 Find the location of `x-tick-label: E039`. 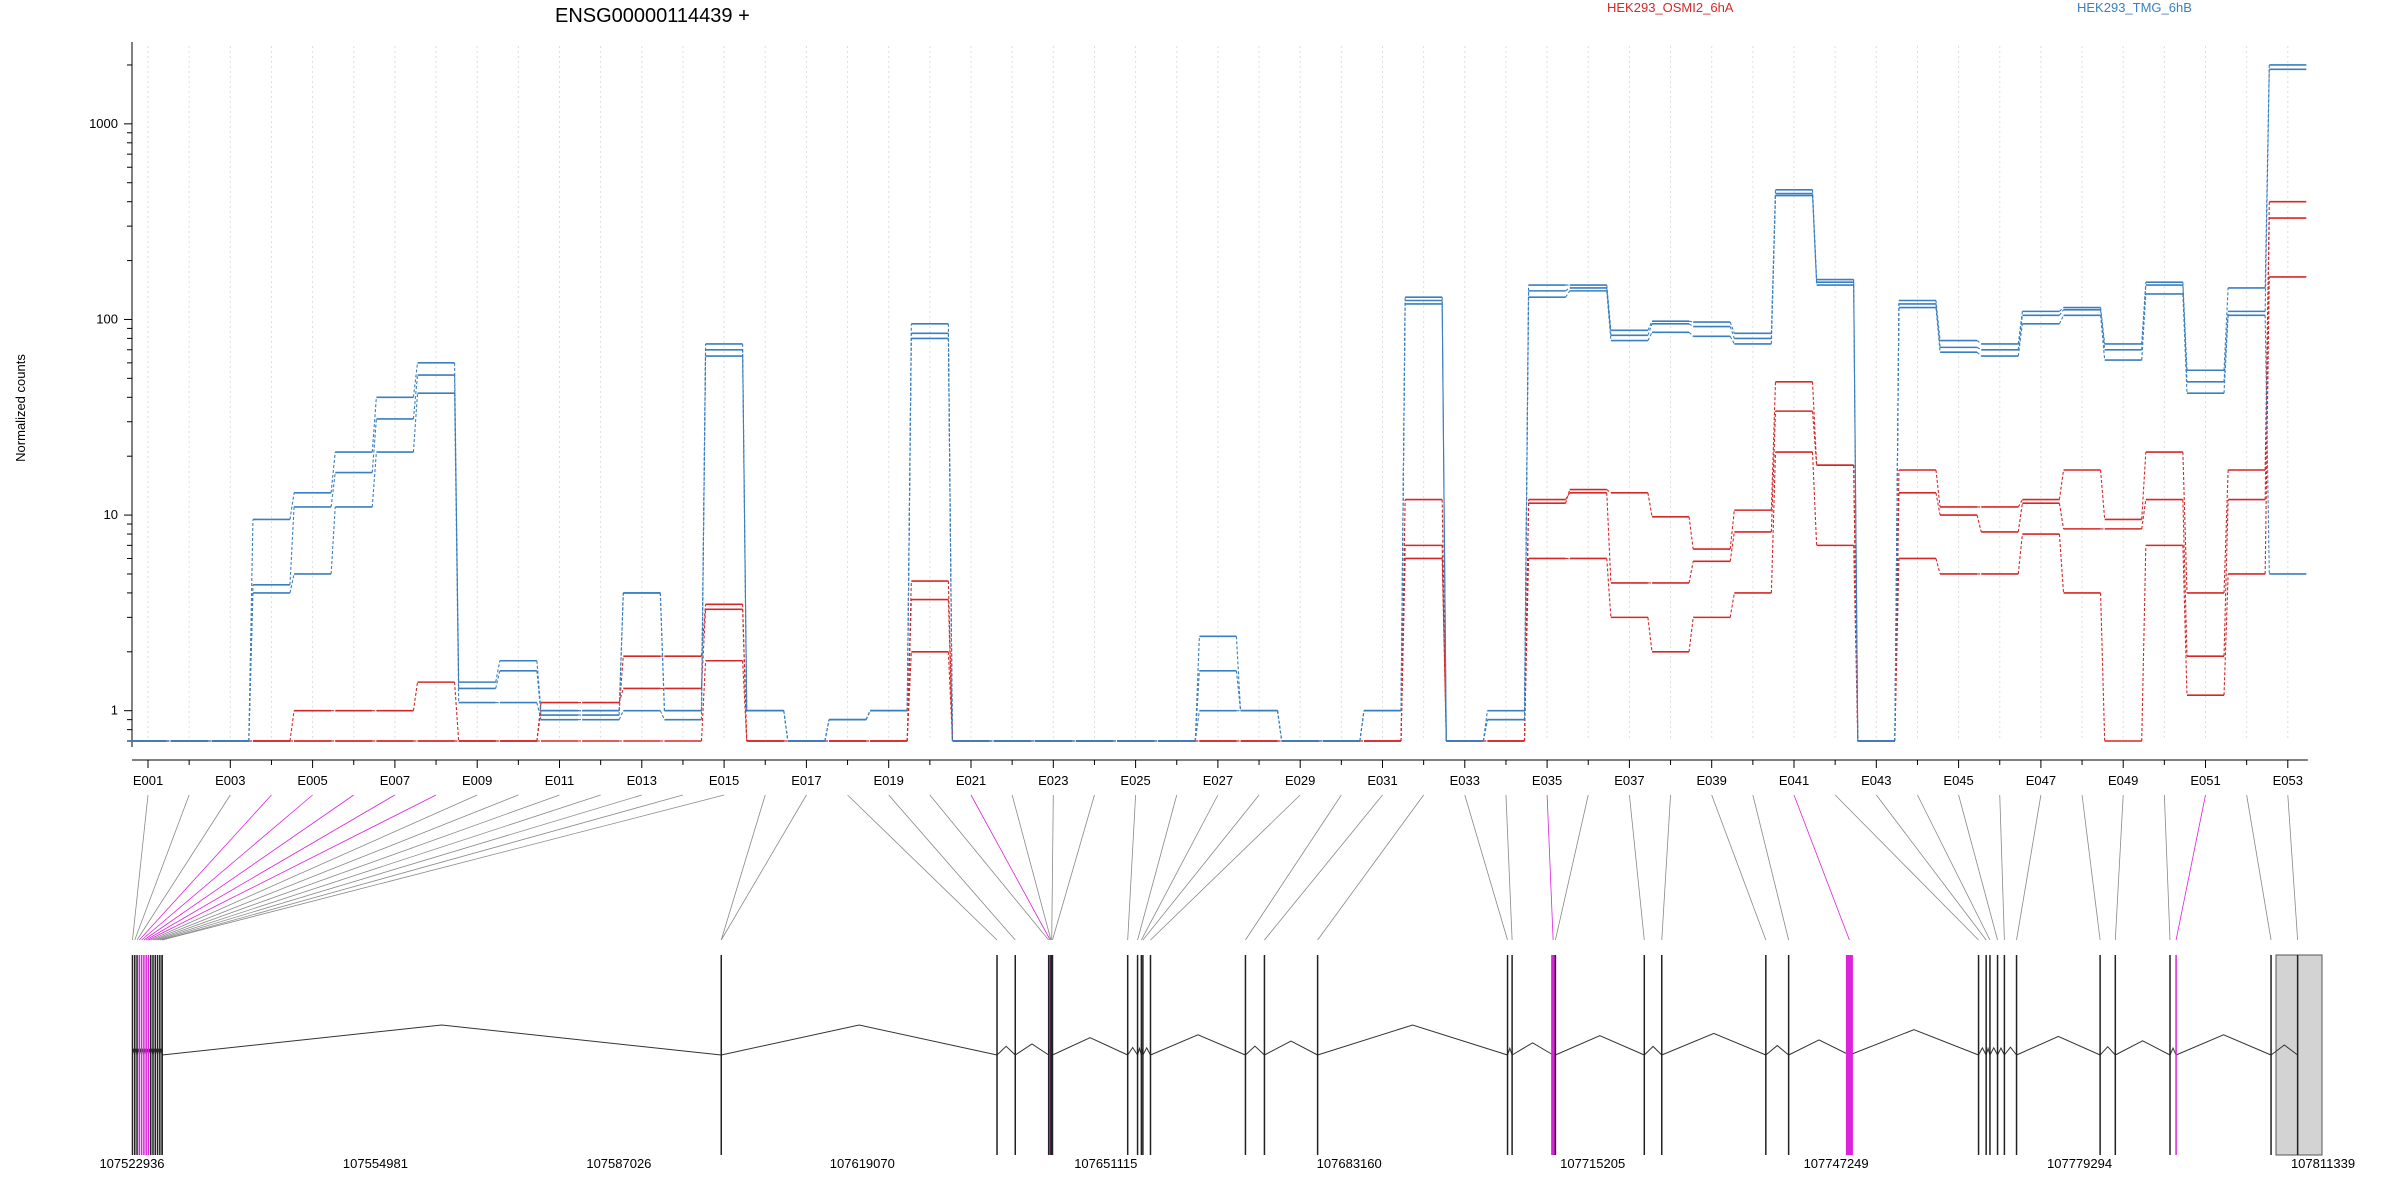

x-tick-label: E039 is located at coordinates (1712, 780).